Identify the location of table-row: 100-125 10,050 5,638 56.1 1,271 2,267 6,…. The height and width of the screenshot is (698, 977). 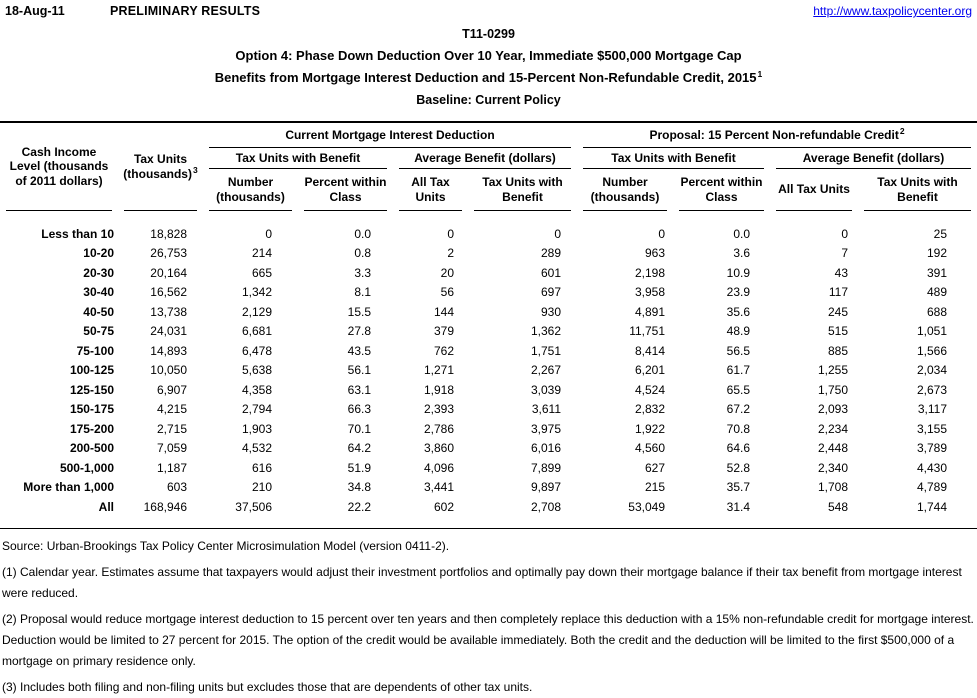
(488, 371).